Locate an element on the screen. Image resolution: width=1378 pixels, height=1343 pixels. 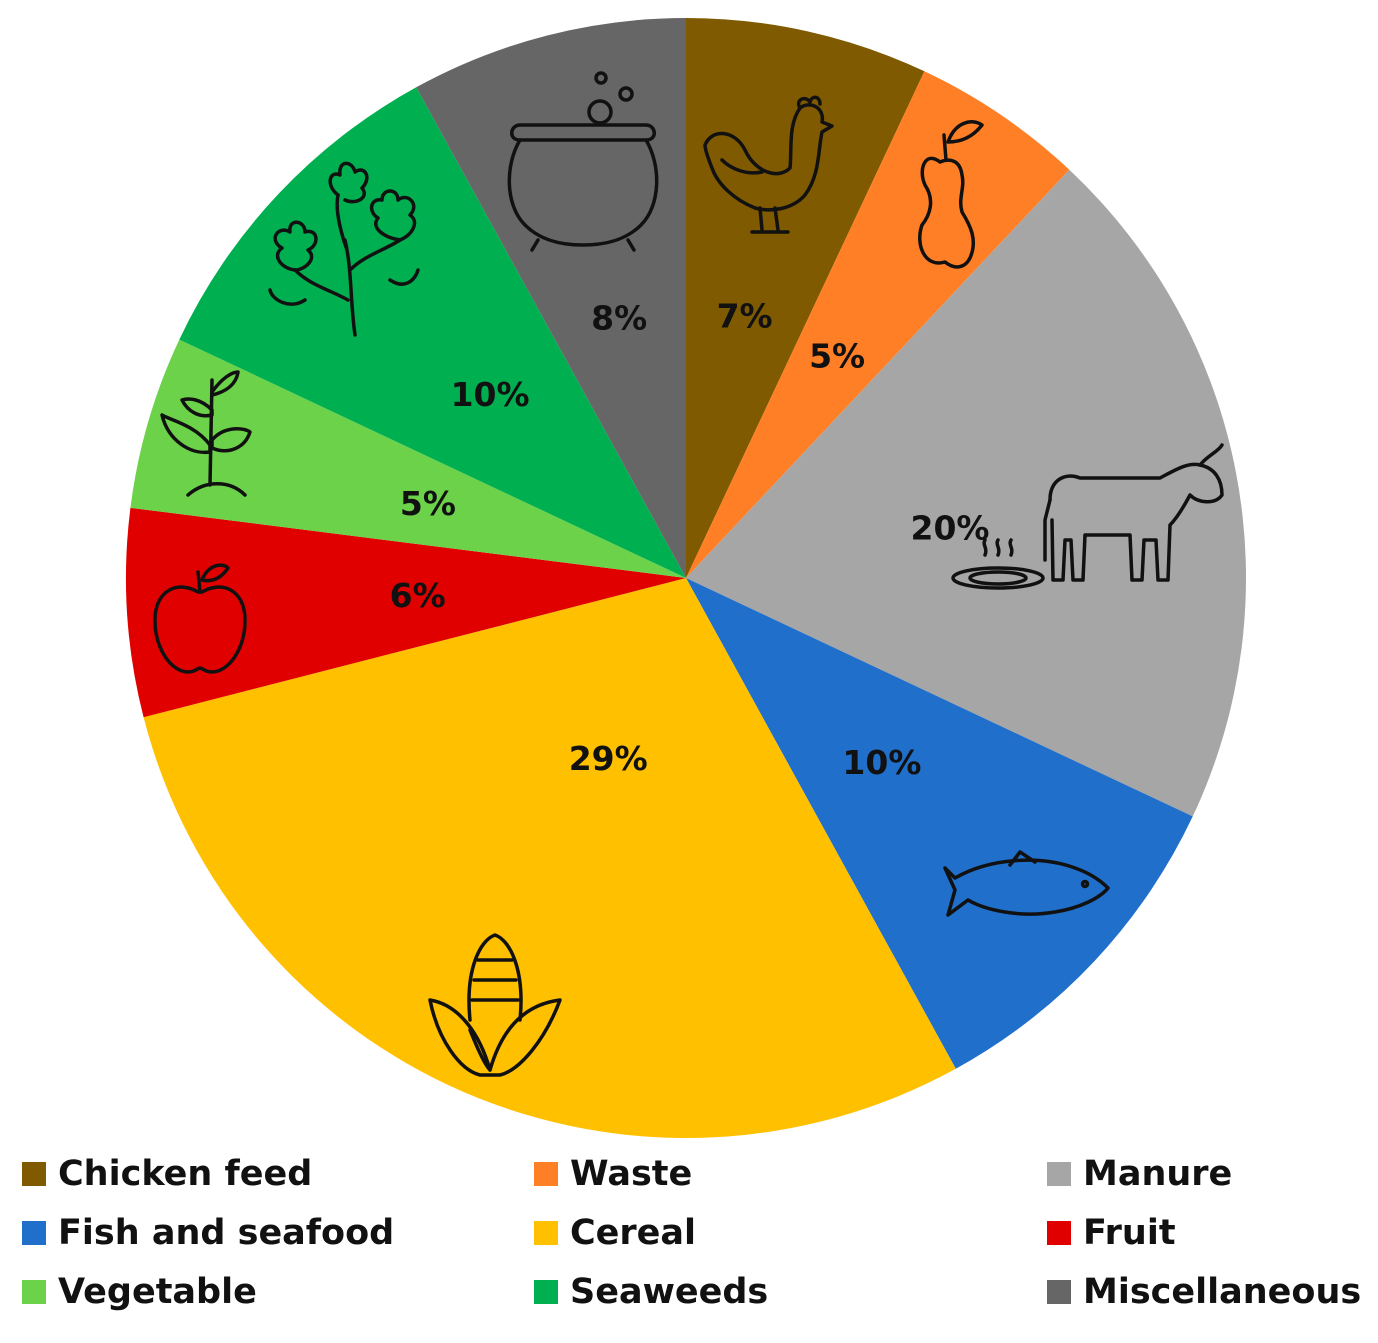
pie-slice-vegetable is located at coordinates (408, 458).